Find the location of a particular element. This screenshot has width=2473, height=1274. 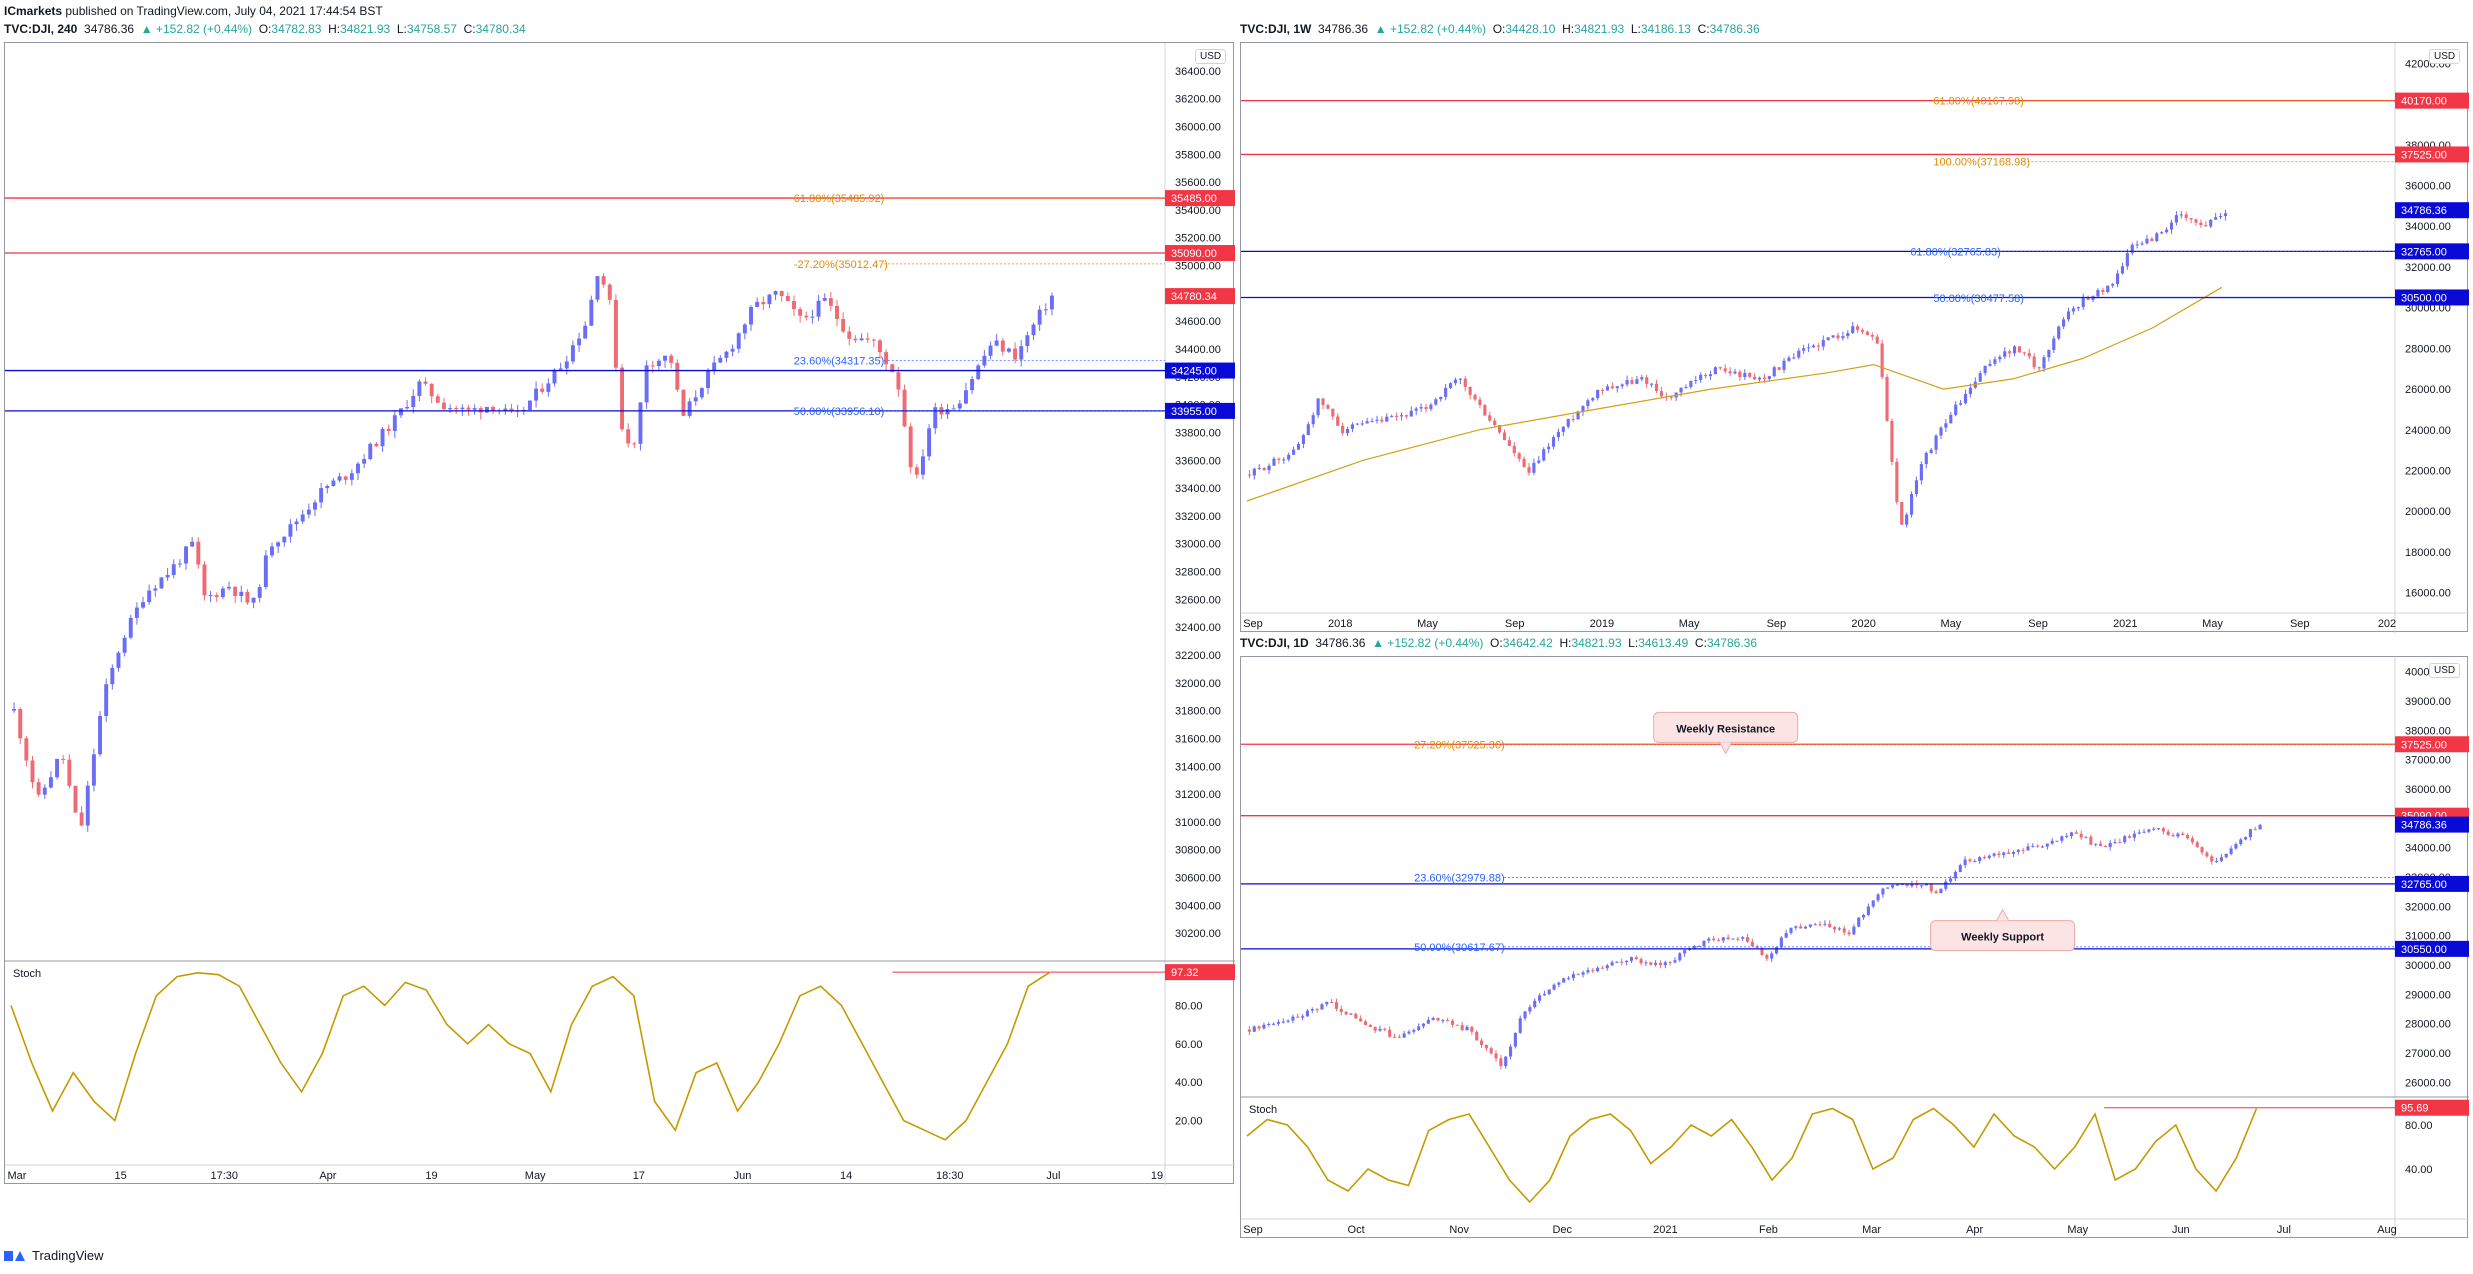

footer-brand: TradingView is located at coordinates (68, 1255).